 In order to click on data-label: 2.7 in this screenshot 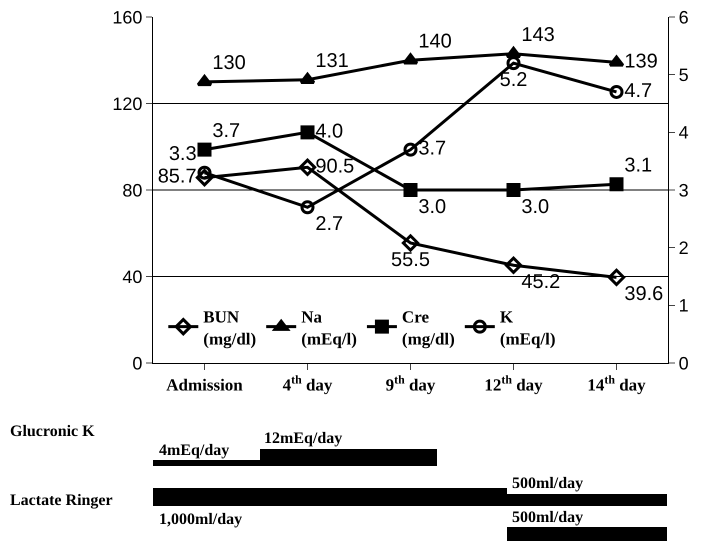, I will do `click(329, 224)`.